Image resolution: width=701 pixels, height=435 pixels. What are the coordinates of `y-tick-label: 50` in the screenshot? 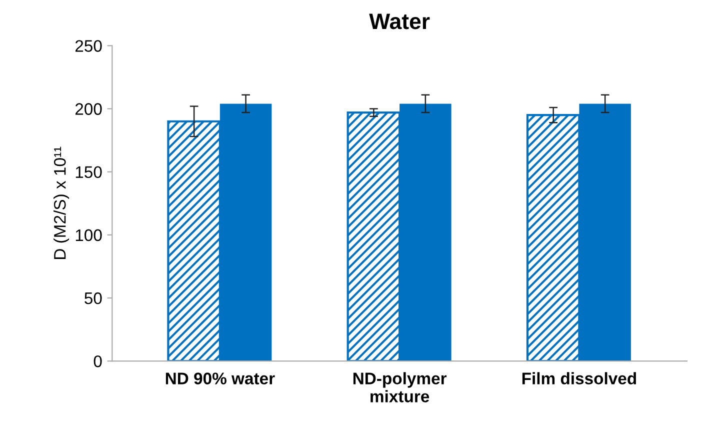 It's located at (93, 298).